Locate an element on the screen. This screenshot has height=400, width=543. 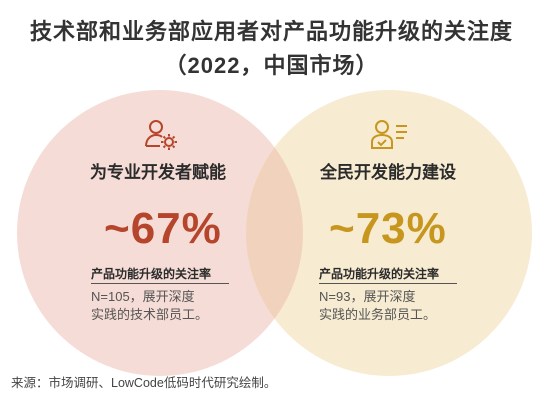
user-checklist-icon is located at coordinates (390, 137).